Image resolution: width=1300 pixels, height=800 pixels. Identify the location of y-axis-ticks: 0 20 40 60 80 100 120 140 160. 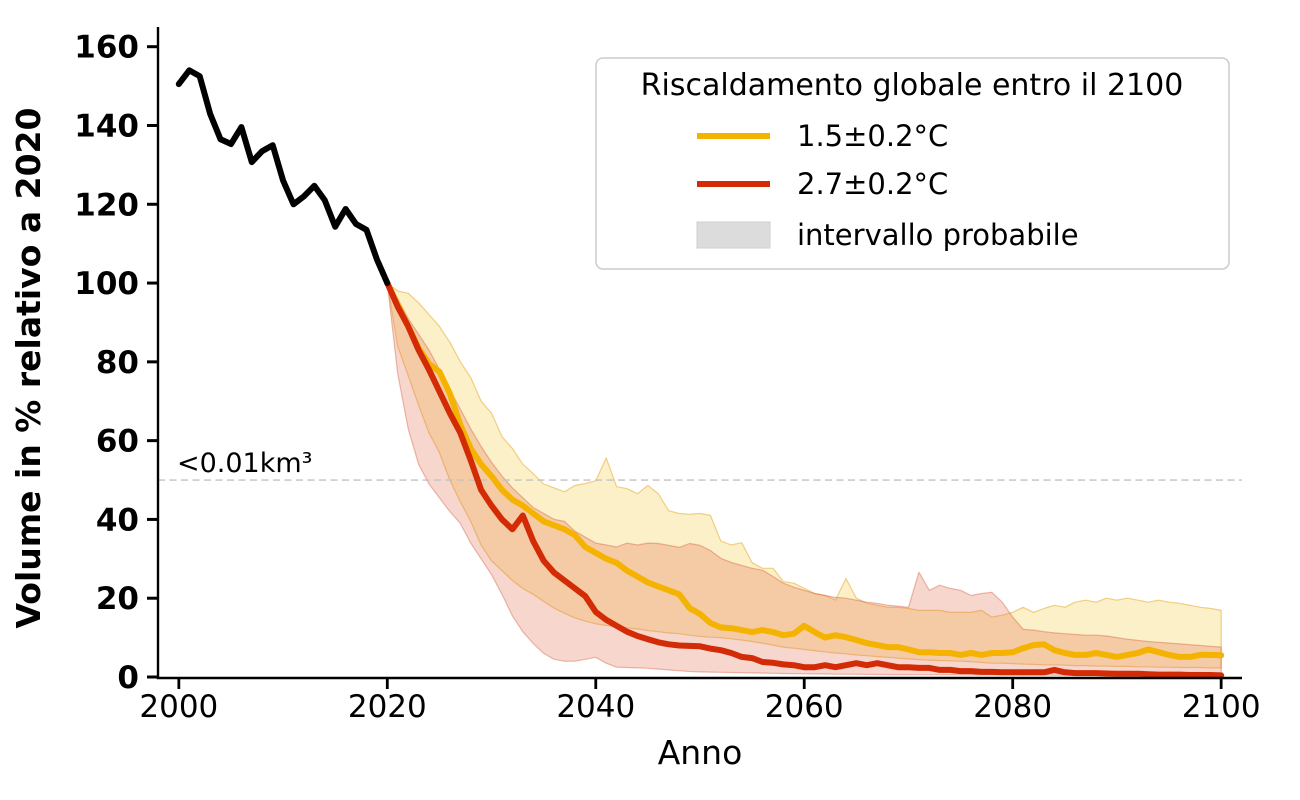
(116, 363).